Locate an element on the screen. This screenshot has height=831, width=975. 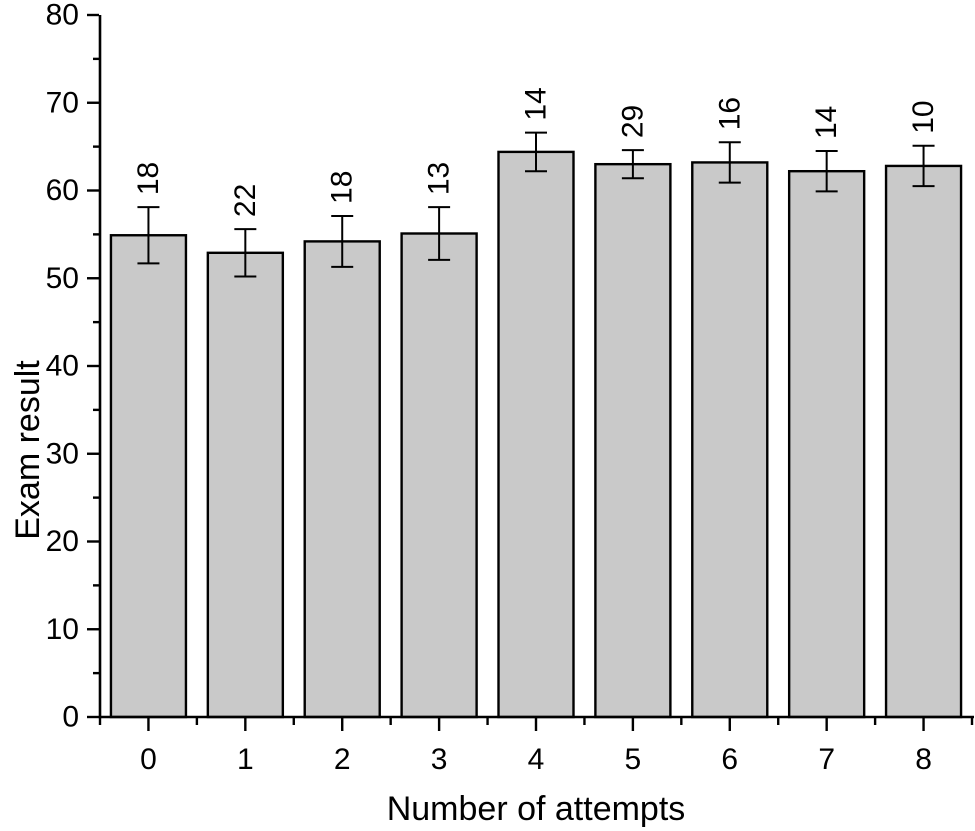
x-tick-label: 1 is located at coordinates (245, 759).